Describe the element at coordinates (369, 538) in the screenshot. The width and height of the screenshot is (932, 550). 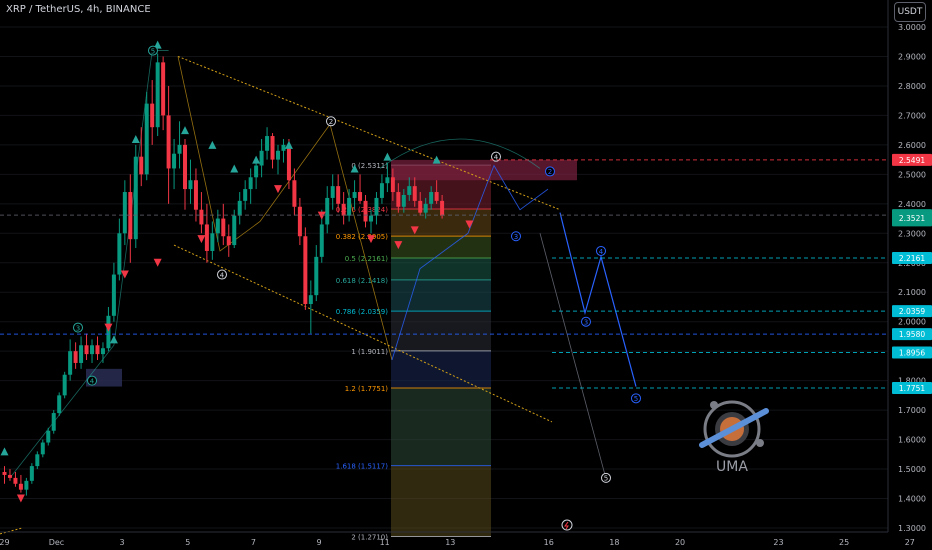
I see `fib-level-label: 2 (1.2710)` at that location.